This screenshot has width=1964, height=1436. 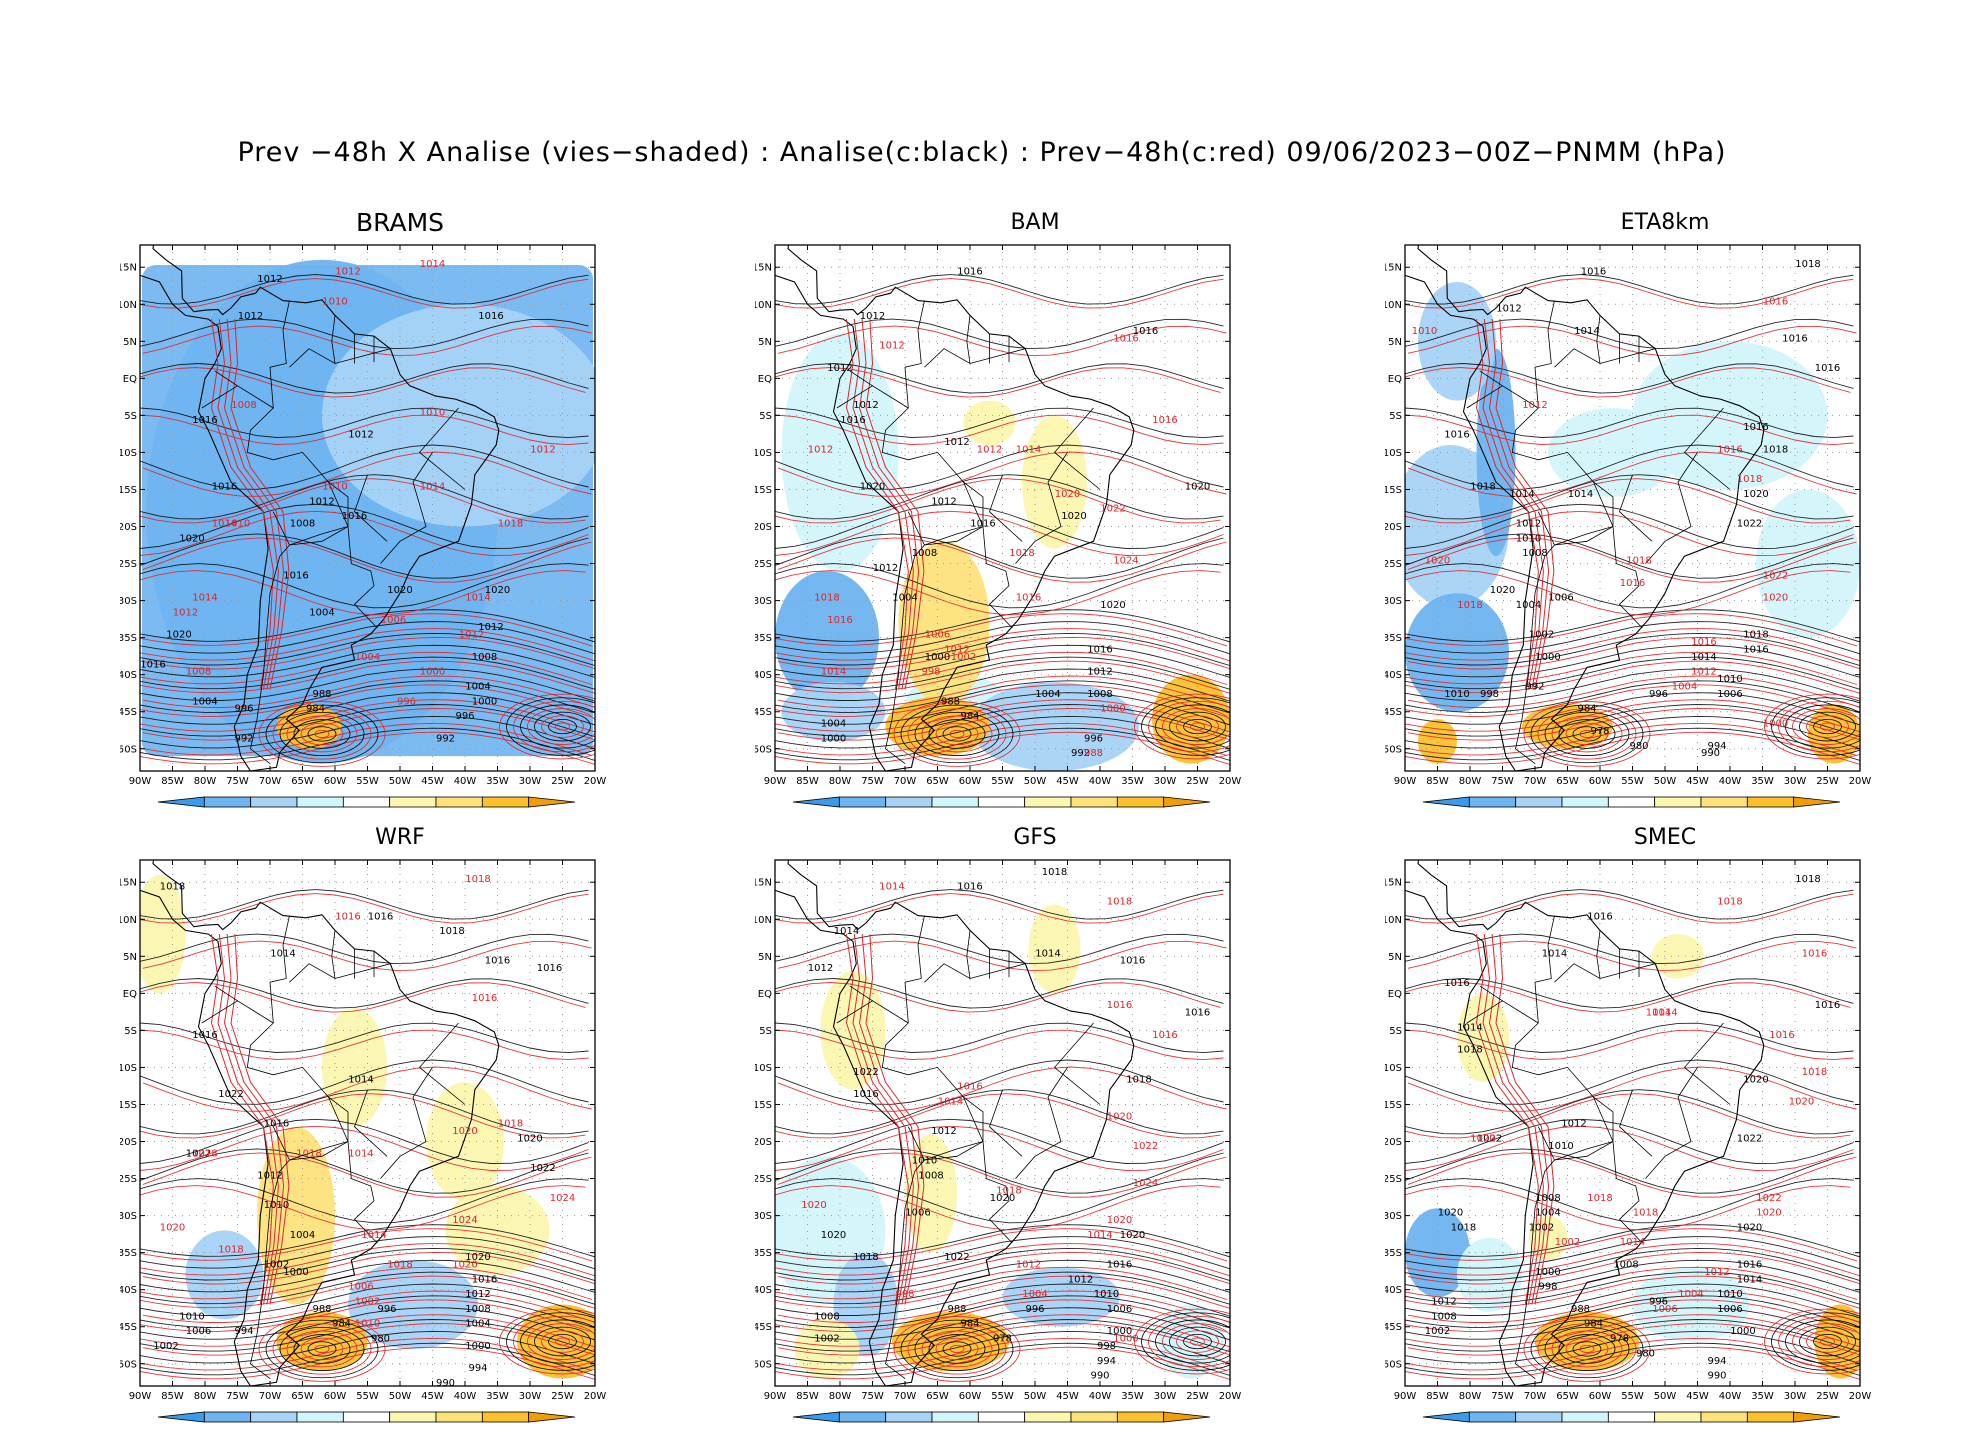 What do you see at coordinates (464, 1220) in the screenshot?
I see `forecast-isobar-label: 1024` at bounding box center [464, 1220].